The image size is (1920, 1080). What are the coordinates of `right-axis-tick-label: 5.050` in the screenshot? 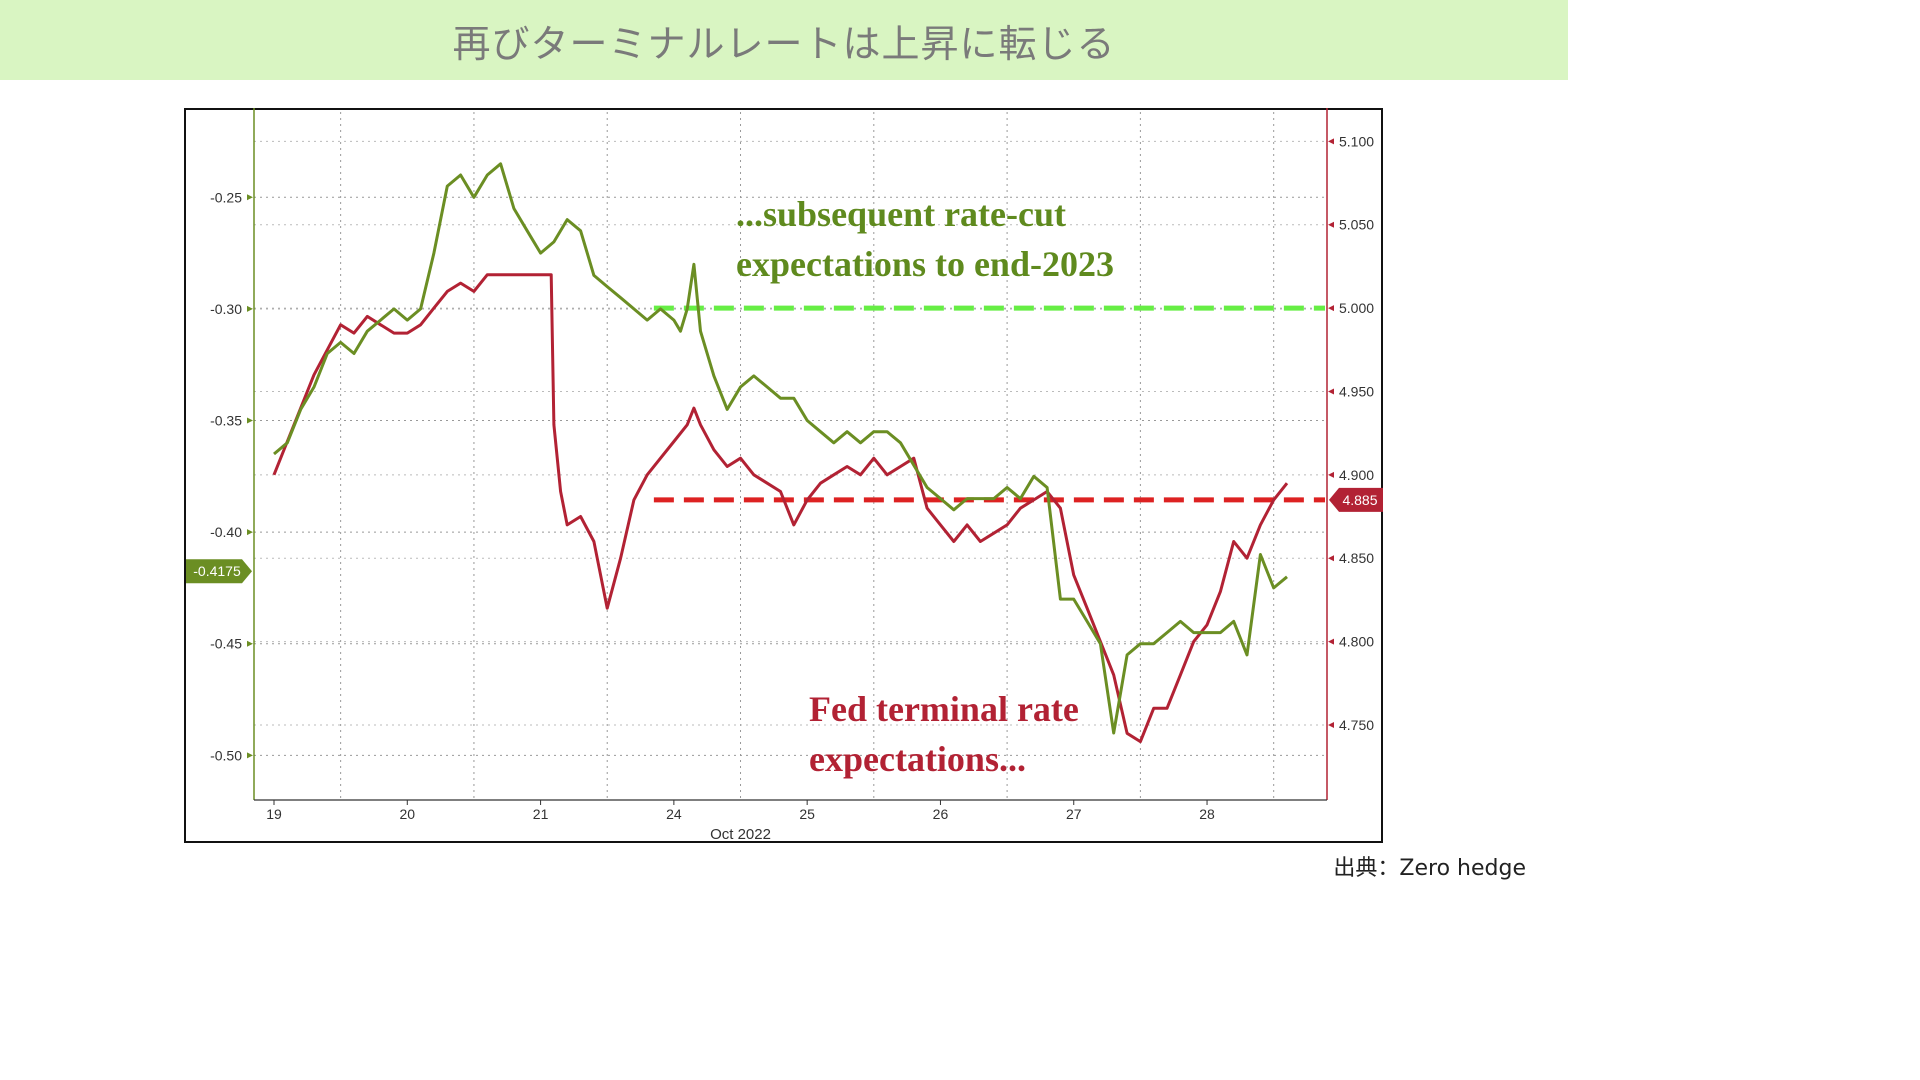 It's located at (1356, 225).